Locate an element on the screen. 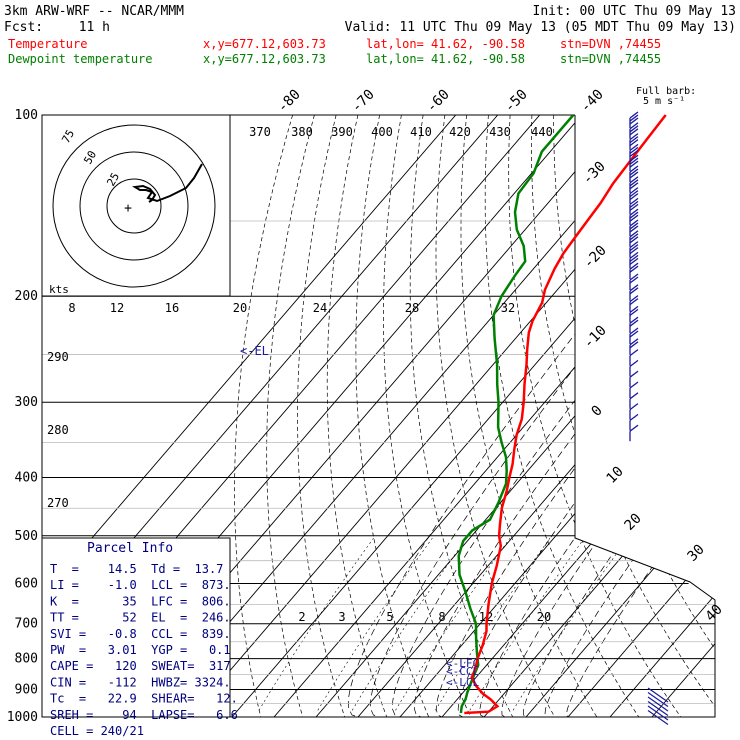  hodograph-origin-marker: + is located at coordinates (128, 208).